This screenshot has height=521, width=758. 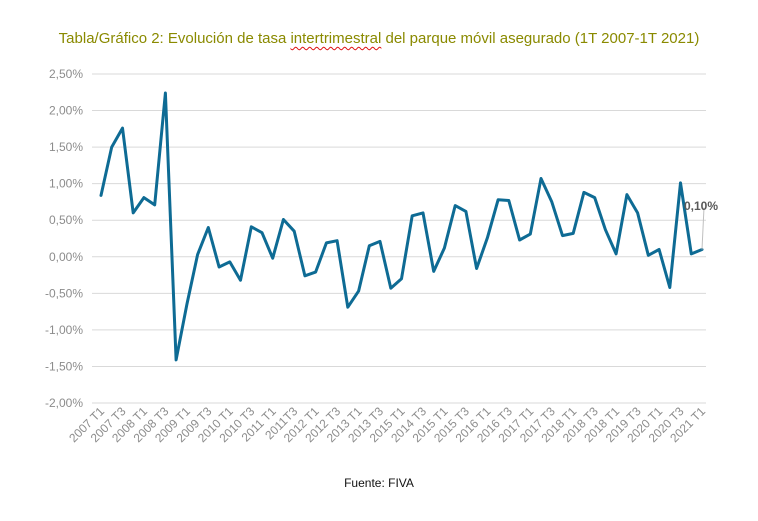 What do you see at coordinates (66, 111) in the screenshot?
I see `y-tick-label: 2,00%` at bounding box center [66, 111].